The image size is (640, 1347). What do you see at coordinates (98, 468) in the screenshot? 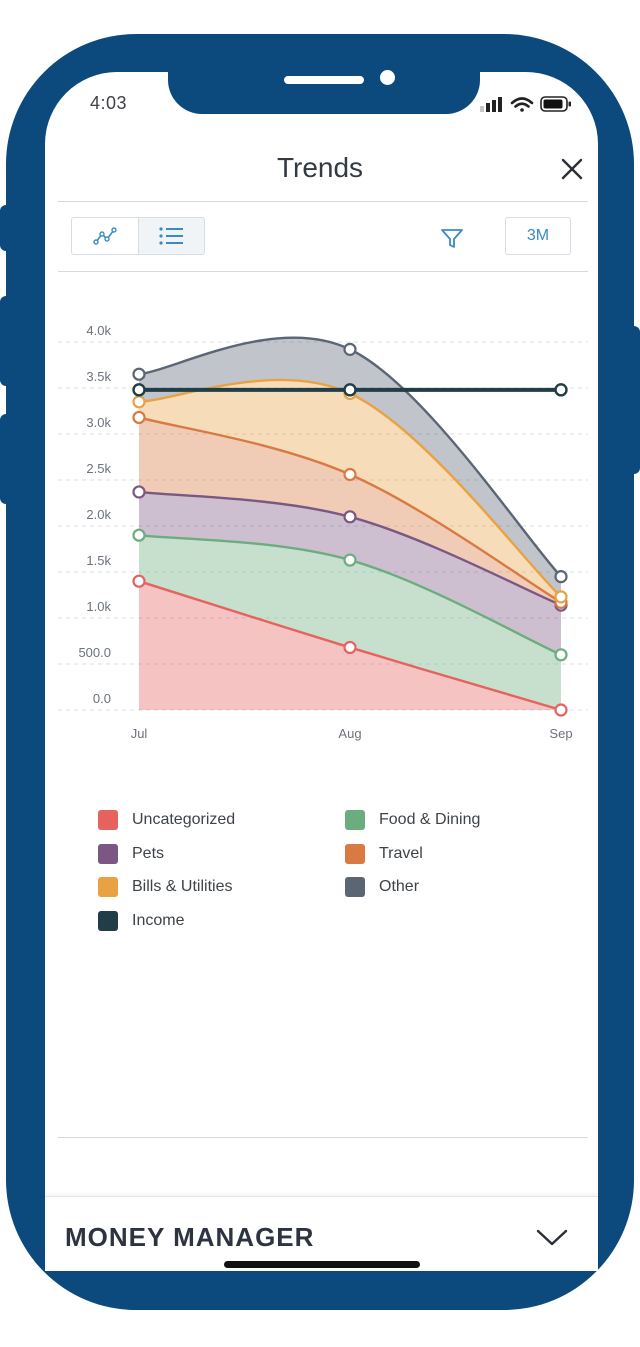
I see `y-tick-label: 2.5k` at bounding box center [98, 468].